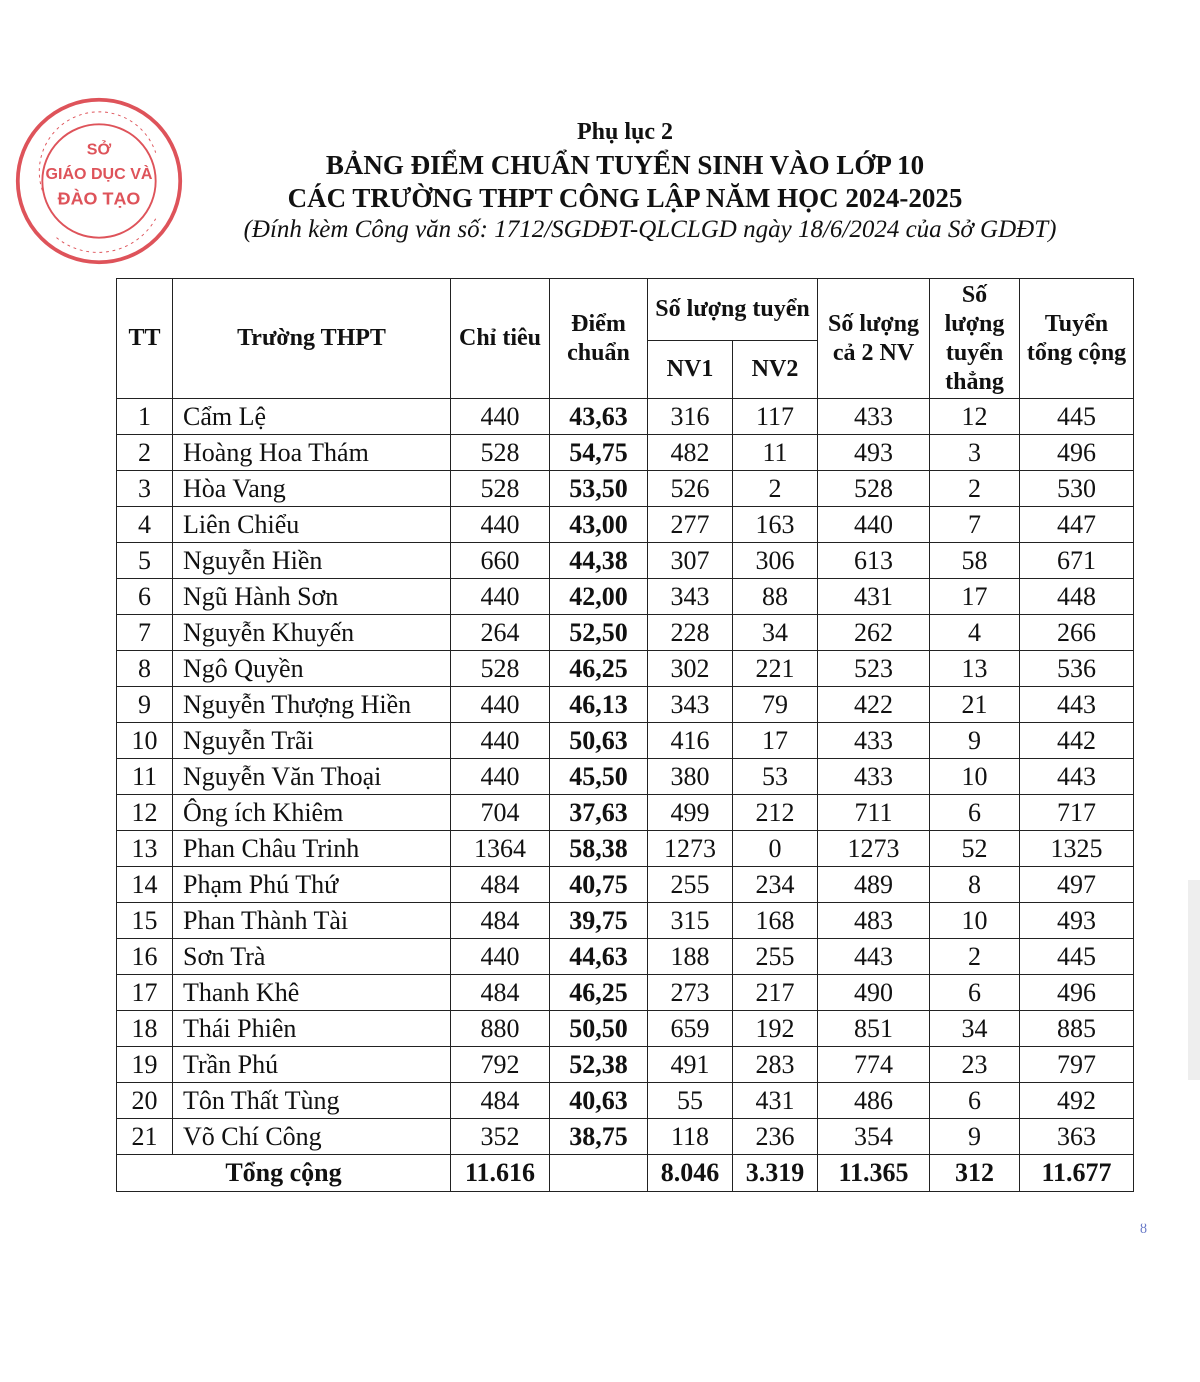 Image resolution: width=1200 pixels, height=1382 pixels. I want to click on cell-tt: 21, so click(144, 1136).